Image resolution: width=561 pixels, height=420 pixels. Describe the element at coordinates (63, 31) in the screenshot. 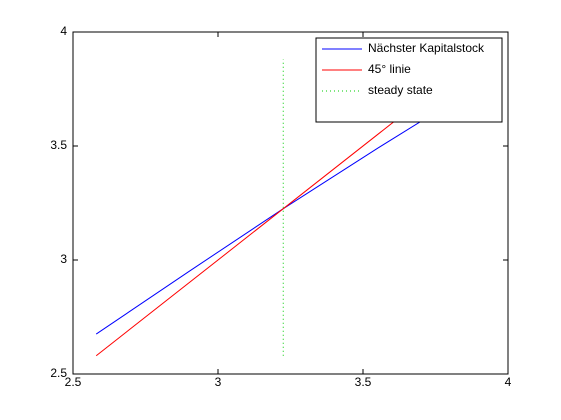

I see `y-tick-label: 4` at that location.